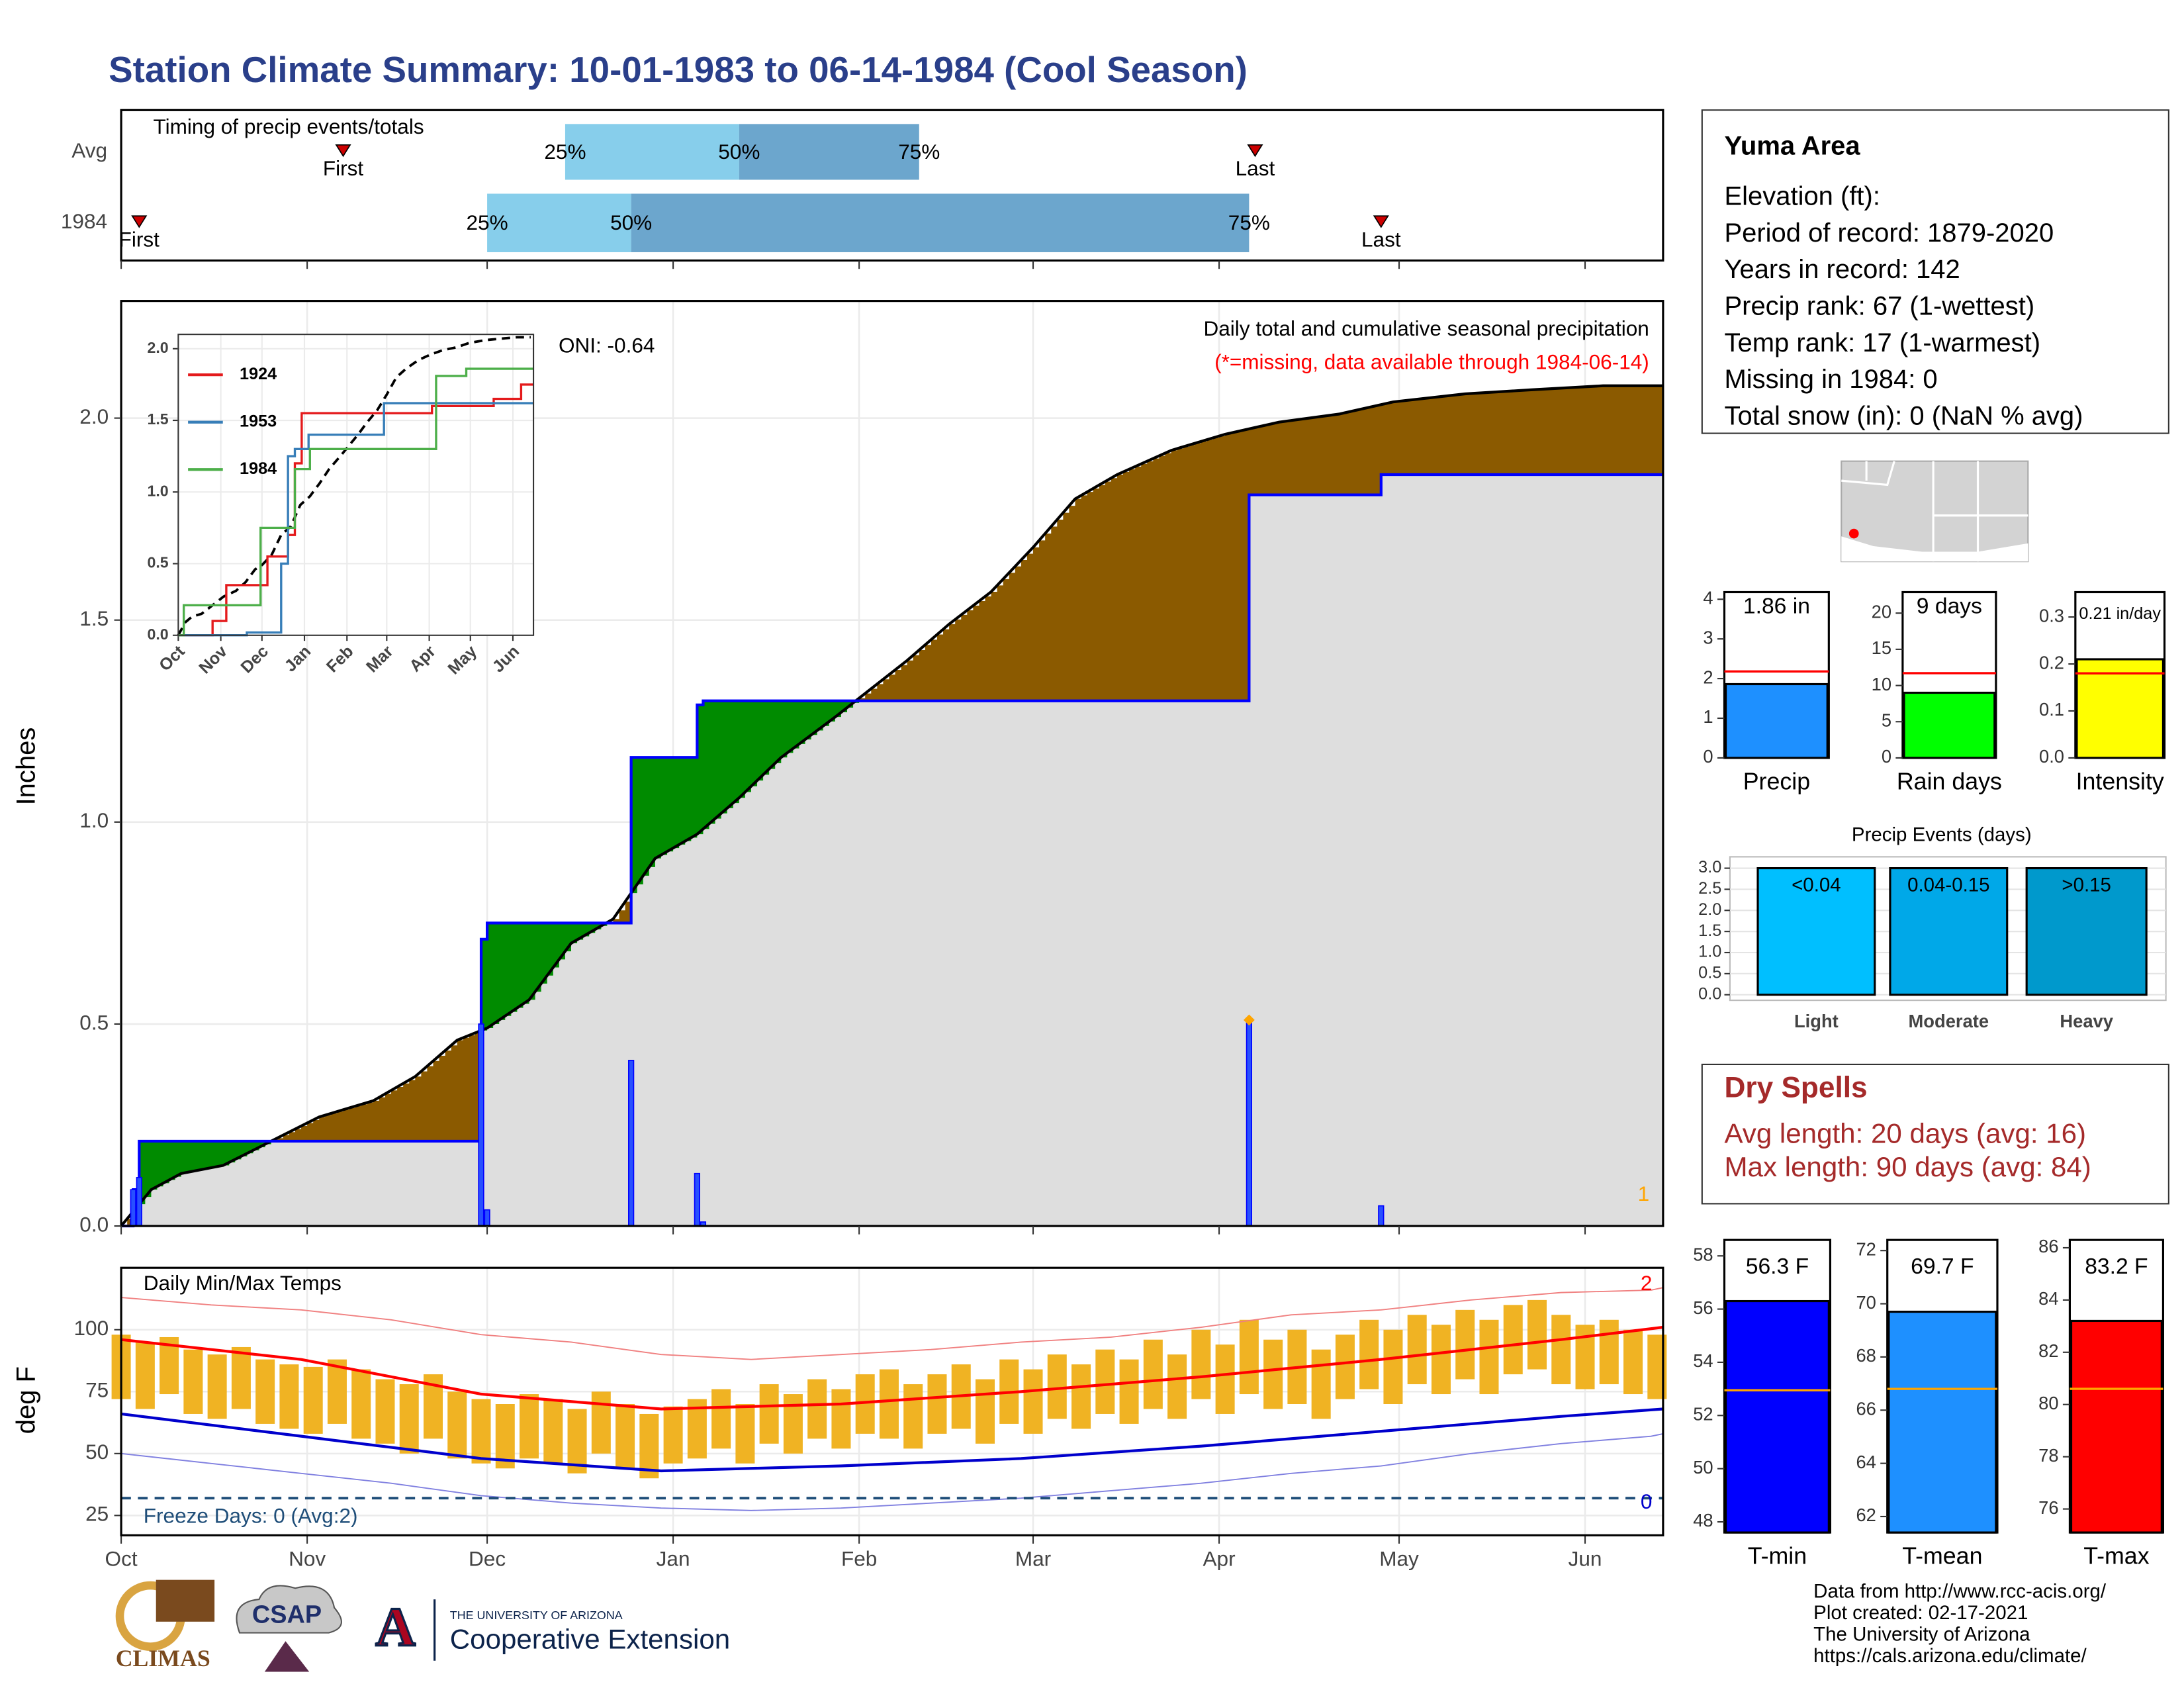 This screenshot has width=2184, height=1688. What do you see at coordinates (1831, 379) in the screenshot?
I see `info-line: Missing in 1984: 0` at bounding box center [1831, 379].